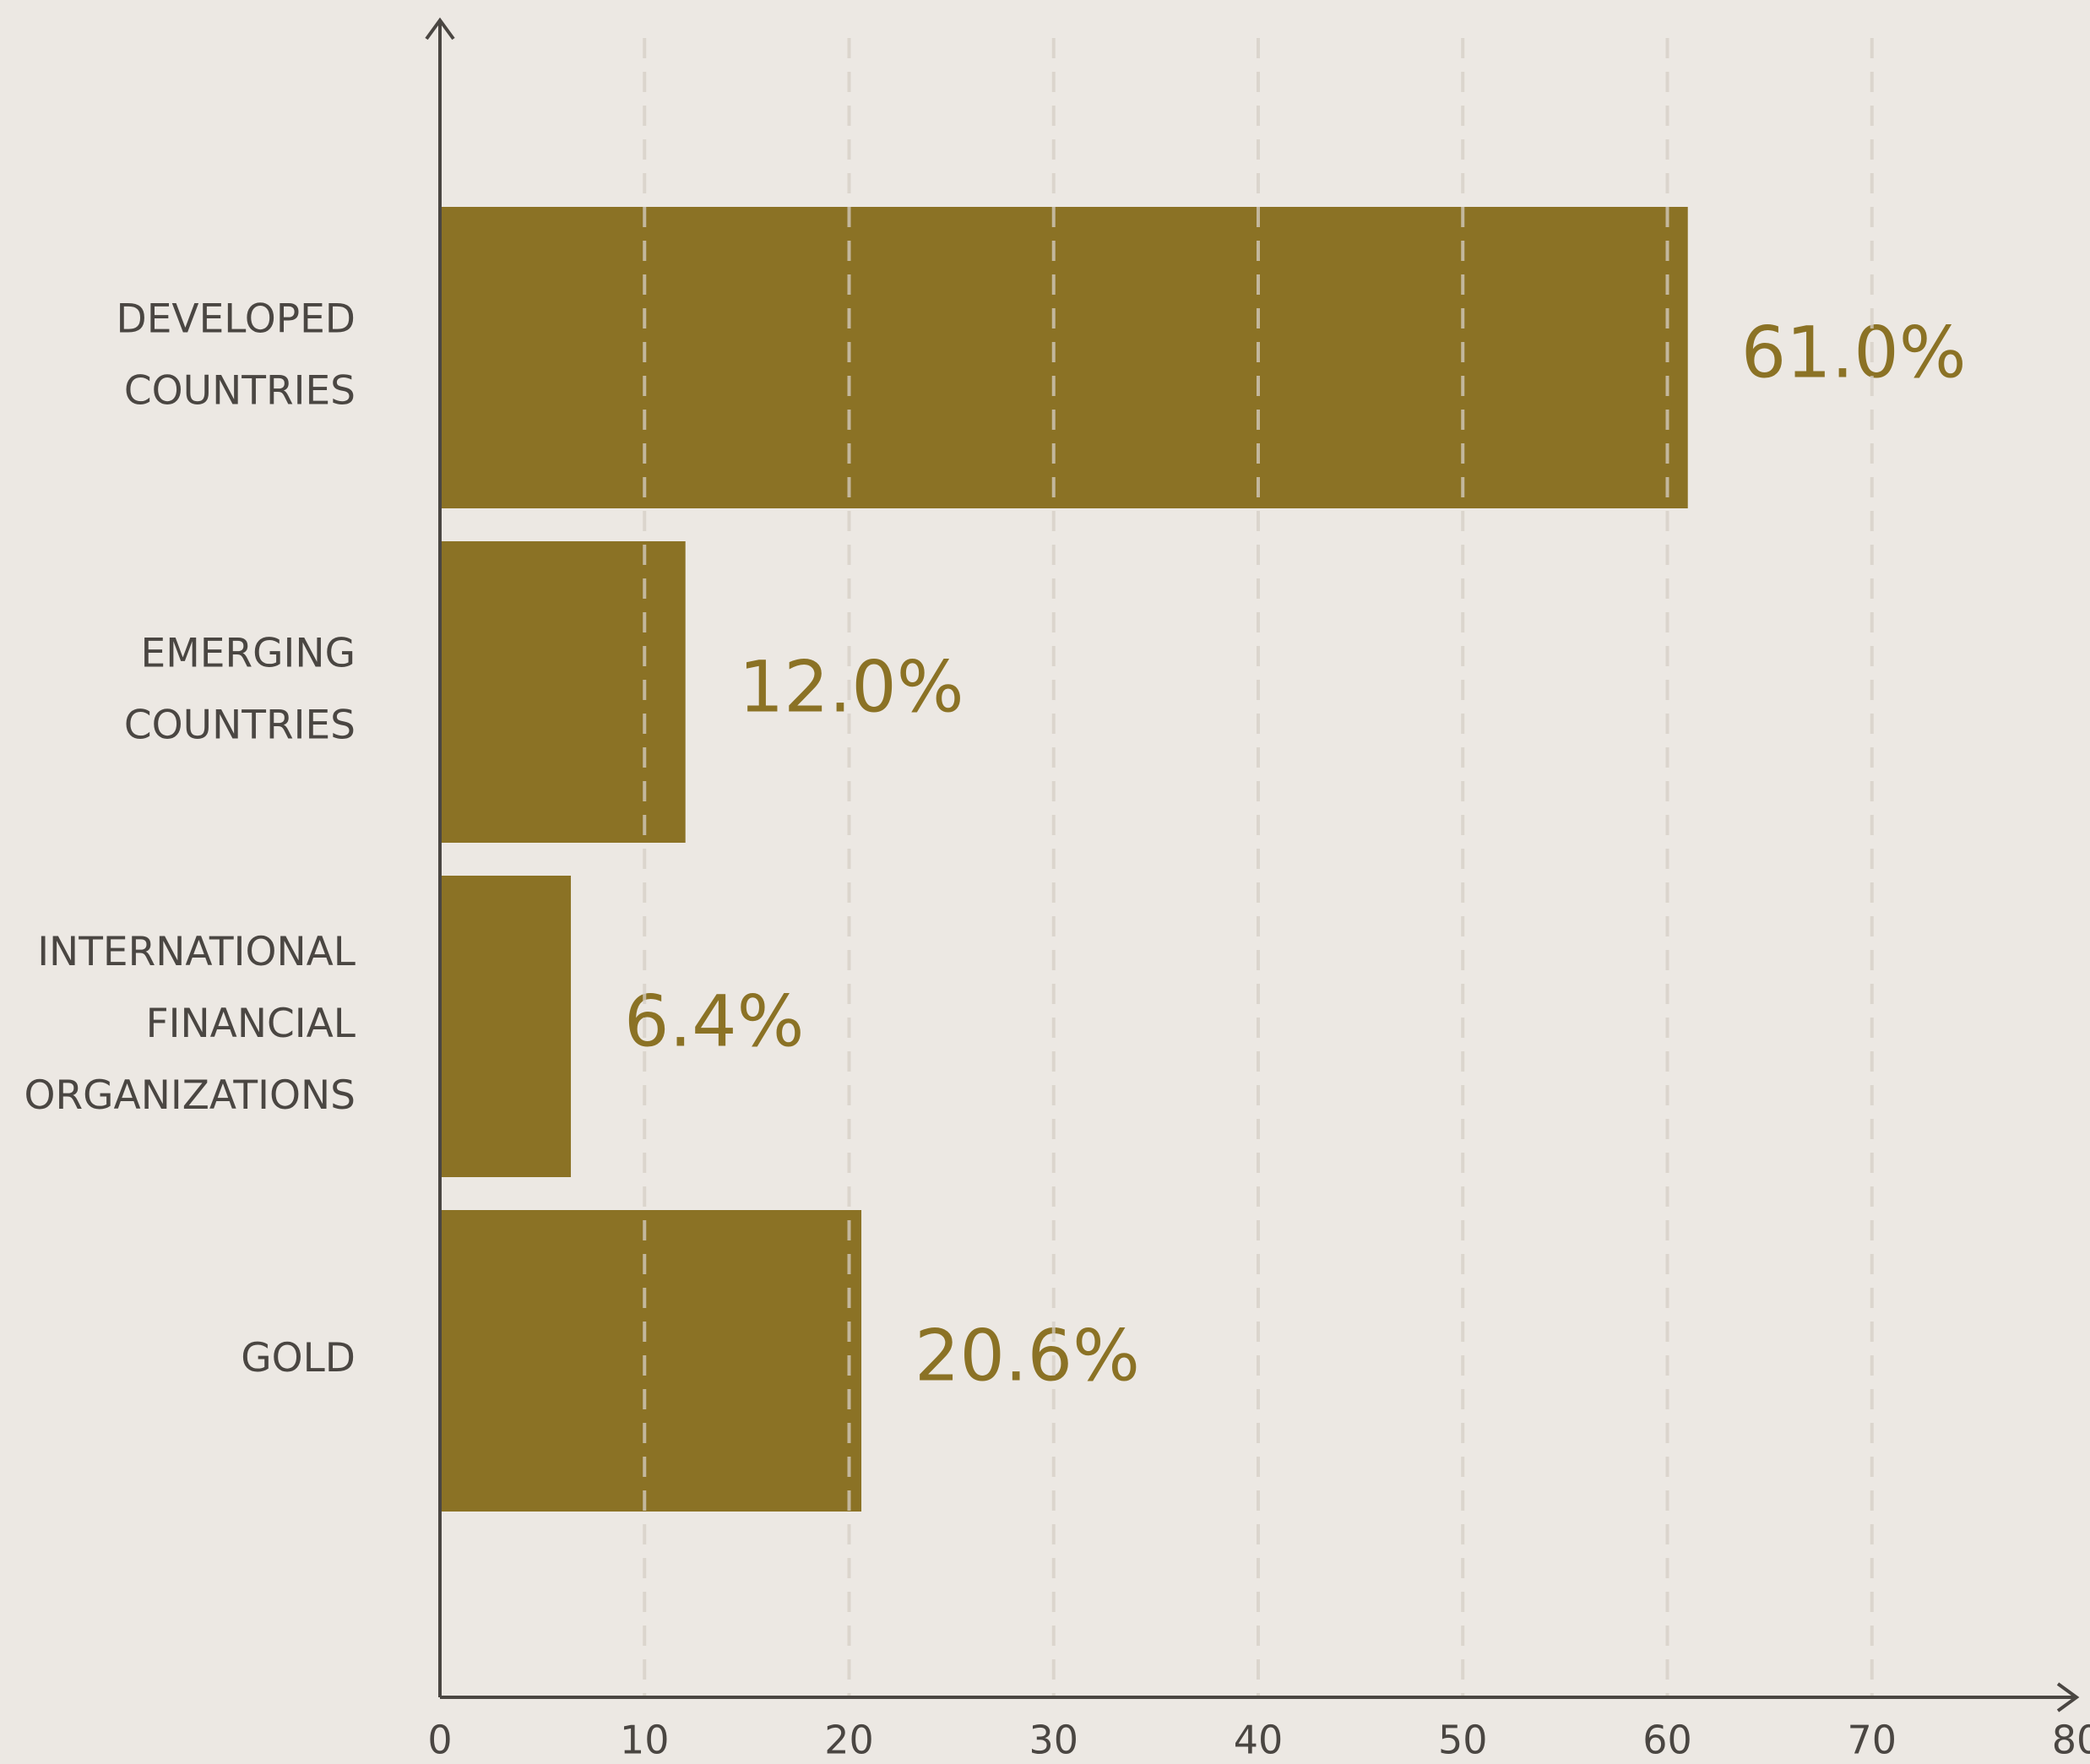 This screenshot has width=2090, height=1764. I want to click on y-tick-label: ORGANIZATIONS, so click(190, 1096).